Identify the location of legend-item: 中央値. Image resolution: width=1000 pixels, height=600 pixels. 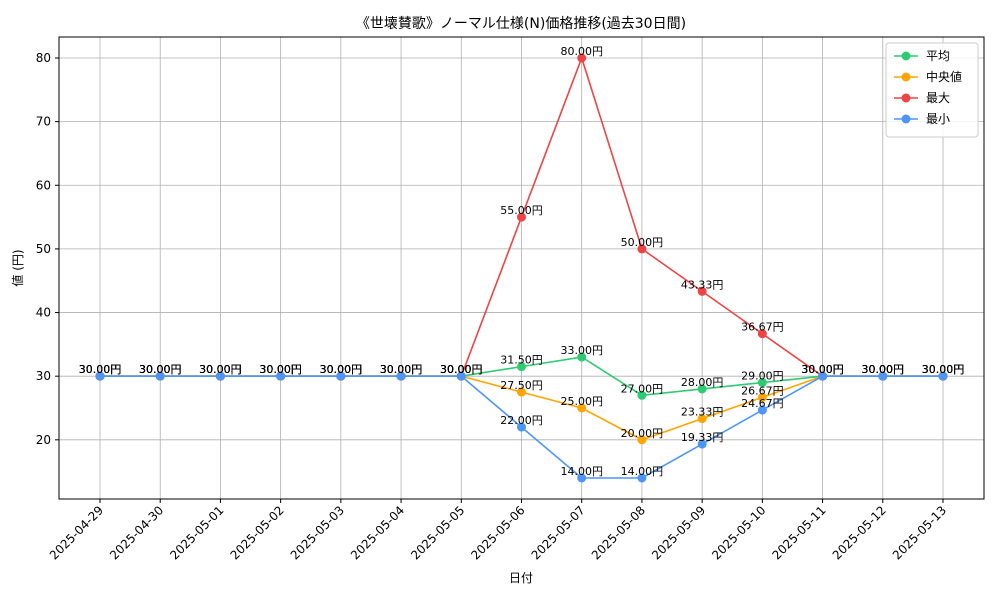
(928, 76).